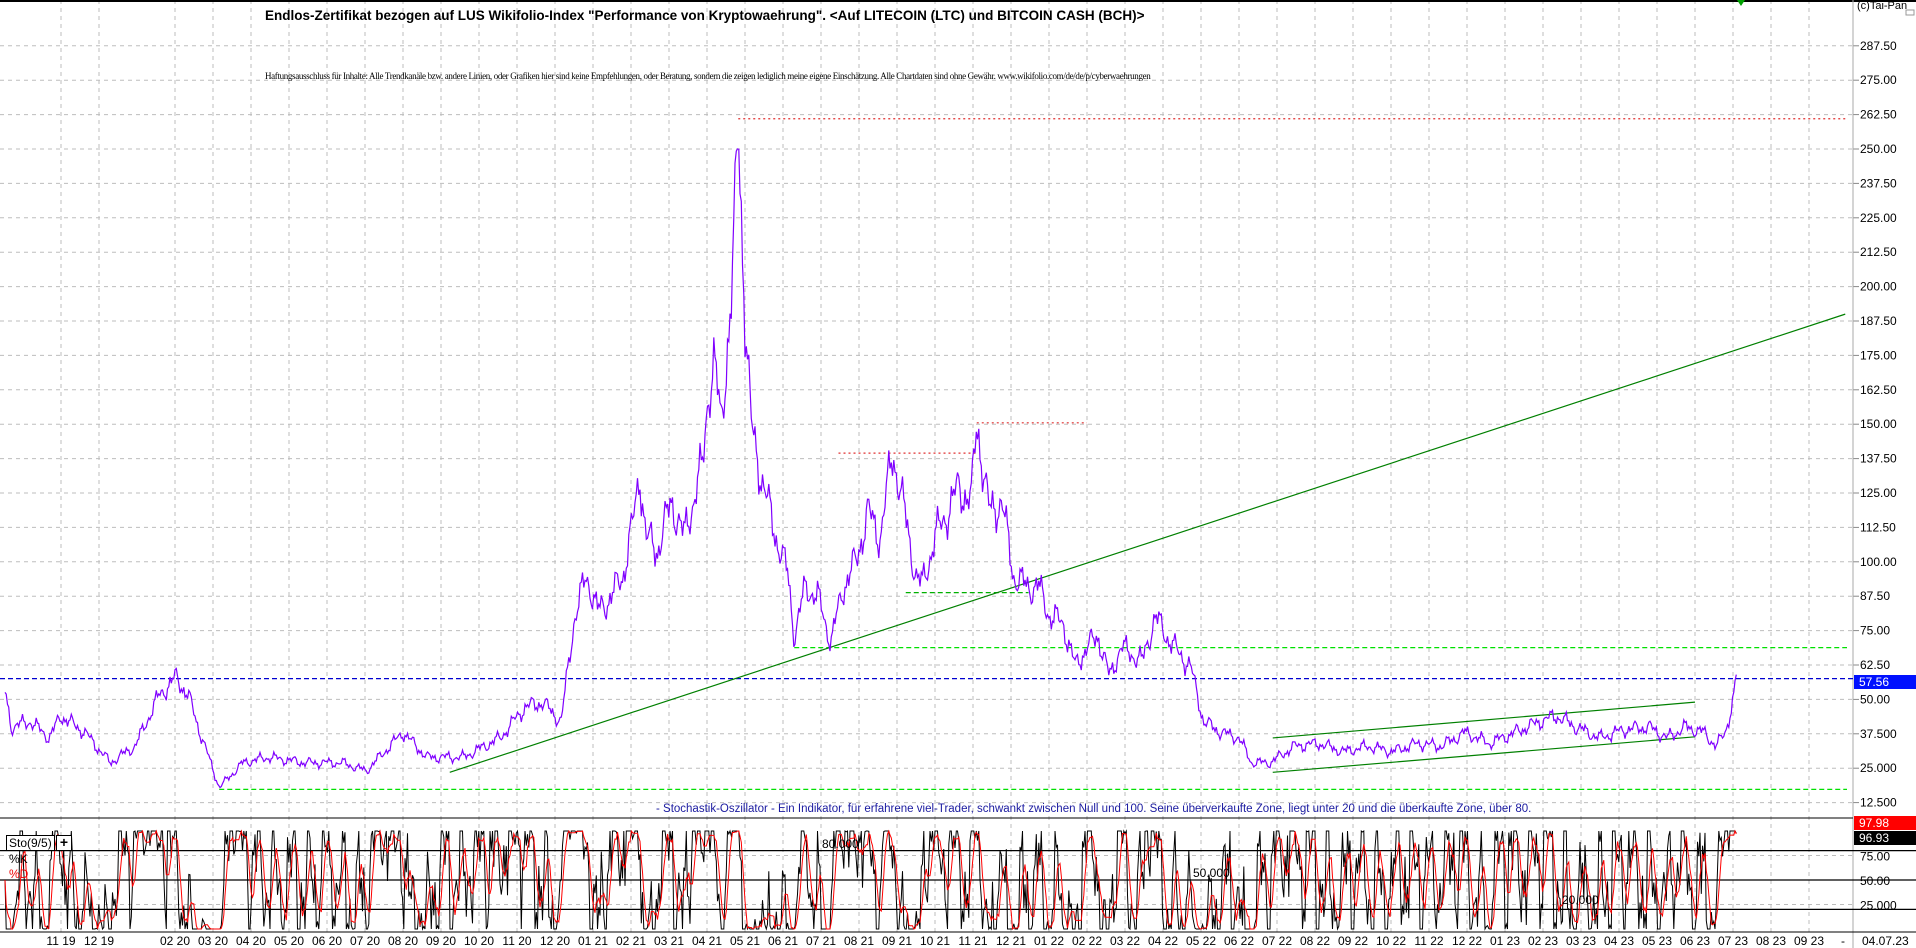 This screenshot has width=1916, height=948. Describe the element at coordinates (1875, 596) in the screenshot. I see `y-tick-label: 87.50` at that location.